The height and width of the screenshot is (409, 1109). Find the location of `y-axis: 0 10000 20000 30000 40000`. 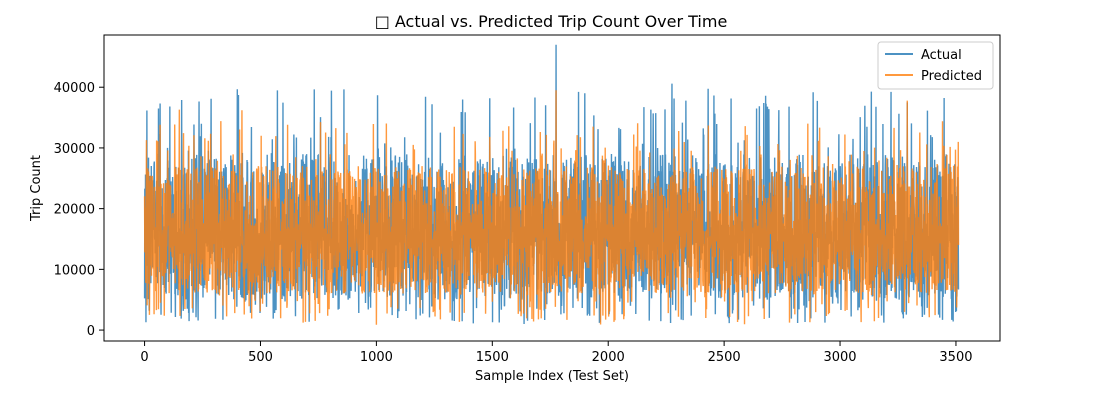

y-axis: 0 10000 20000 30000 40000 is located at coordinates (79, 210).